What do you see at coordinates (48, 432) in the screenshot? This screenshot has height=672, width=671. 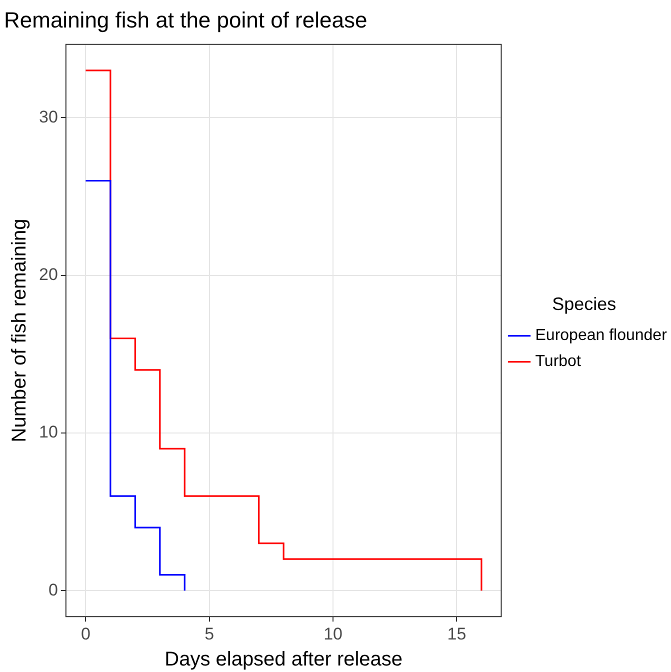 I see `y-tick-label: 10` at bounding box center [48, 432].